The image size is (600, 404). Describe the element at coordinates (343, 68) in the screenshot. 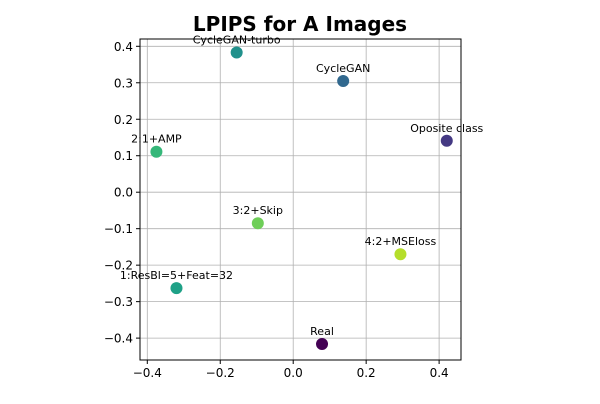

I see `data-point-label: CycleGAN` at that location.